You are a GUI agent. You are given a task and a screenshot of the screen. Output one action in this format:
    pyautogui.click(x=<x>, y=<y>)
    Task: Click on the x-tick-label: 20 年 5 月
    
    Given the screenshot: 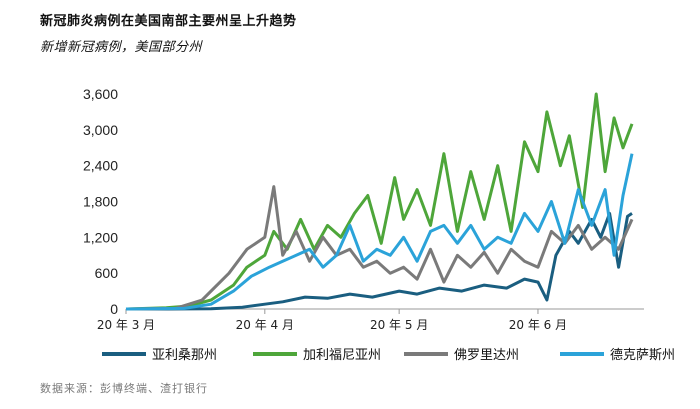 What is the action you would take?
    pyautogui.click(x=399, y=325)
    